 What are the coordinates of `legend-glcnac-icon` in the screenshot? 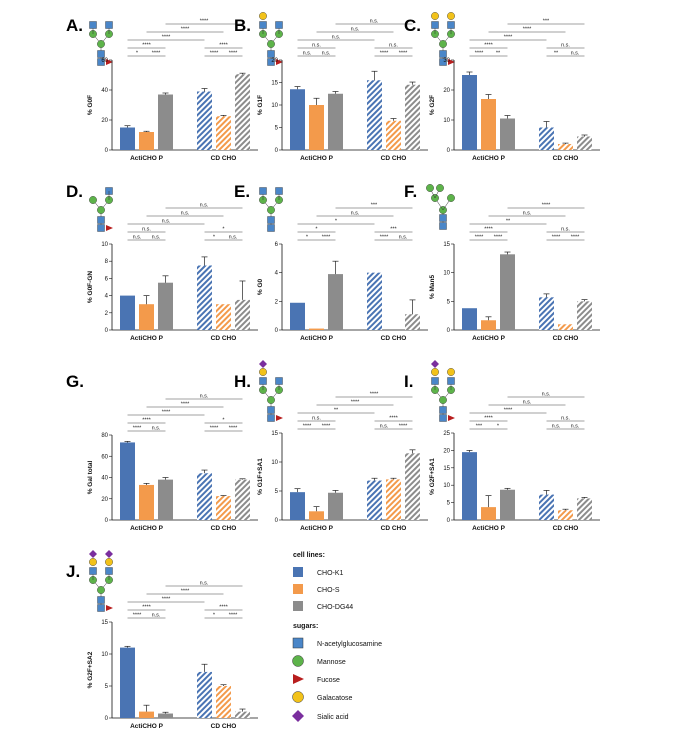 It's located at (298, 643).